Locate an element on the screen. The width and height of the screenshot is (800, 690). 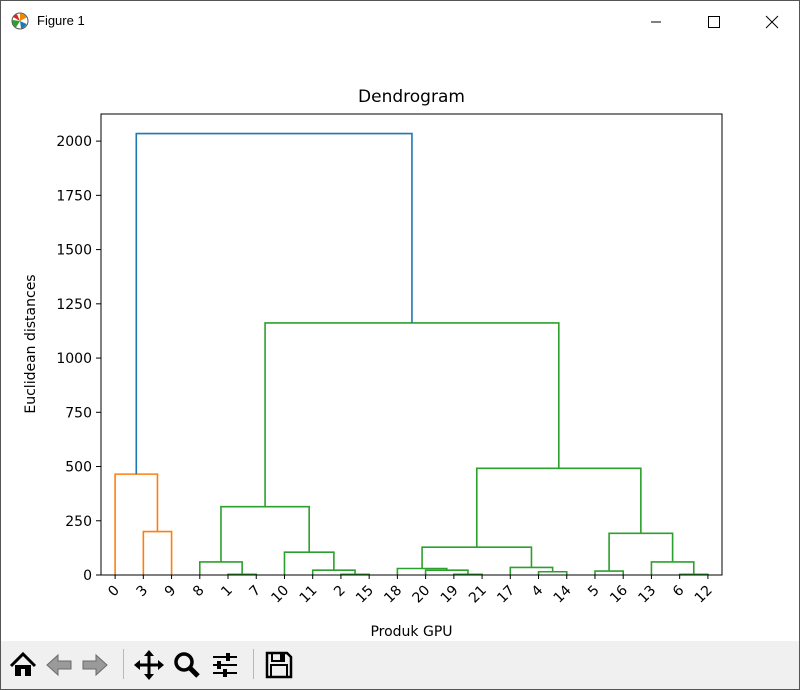
home-icon is located at coordinates (23, 663).